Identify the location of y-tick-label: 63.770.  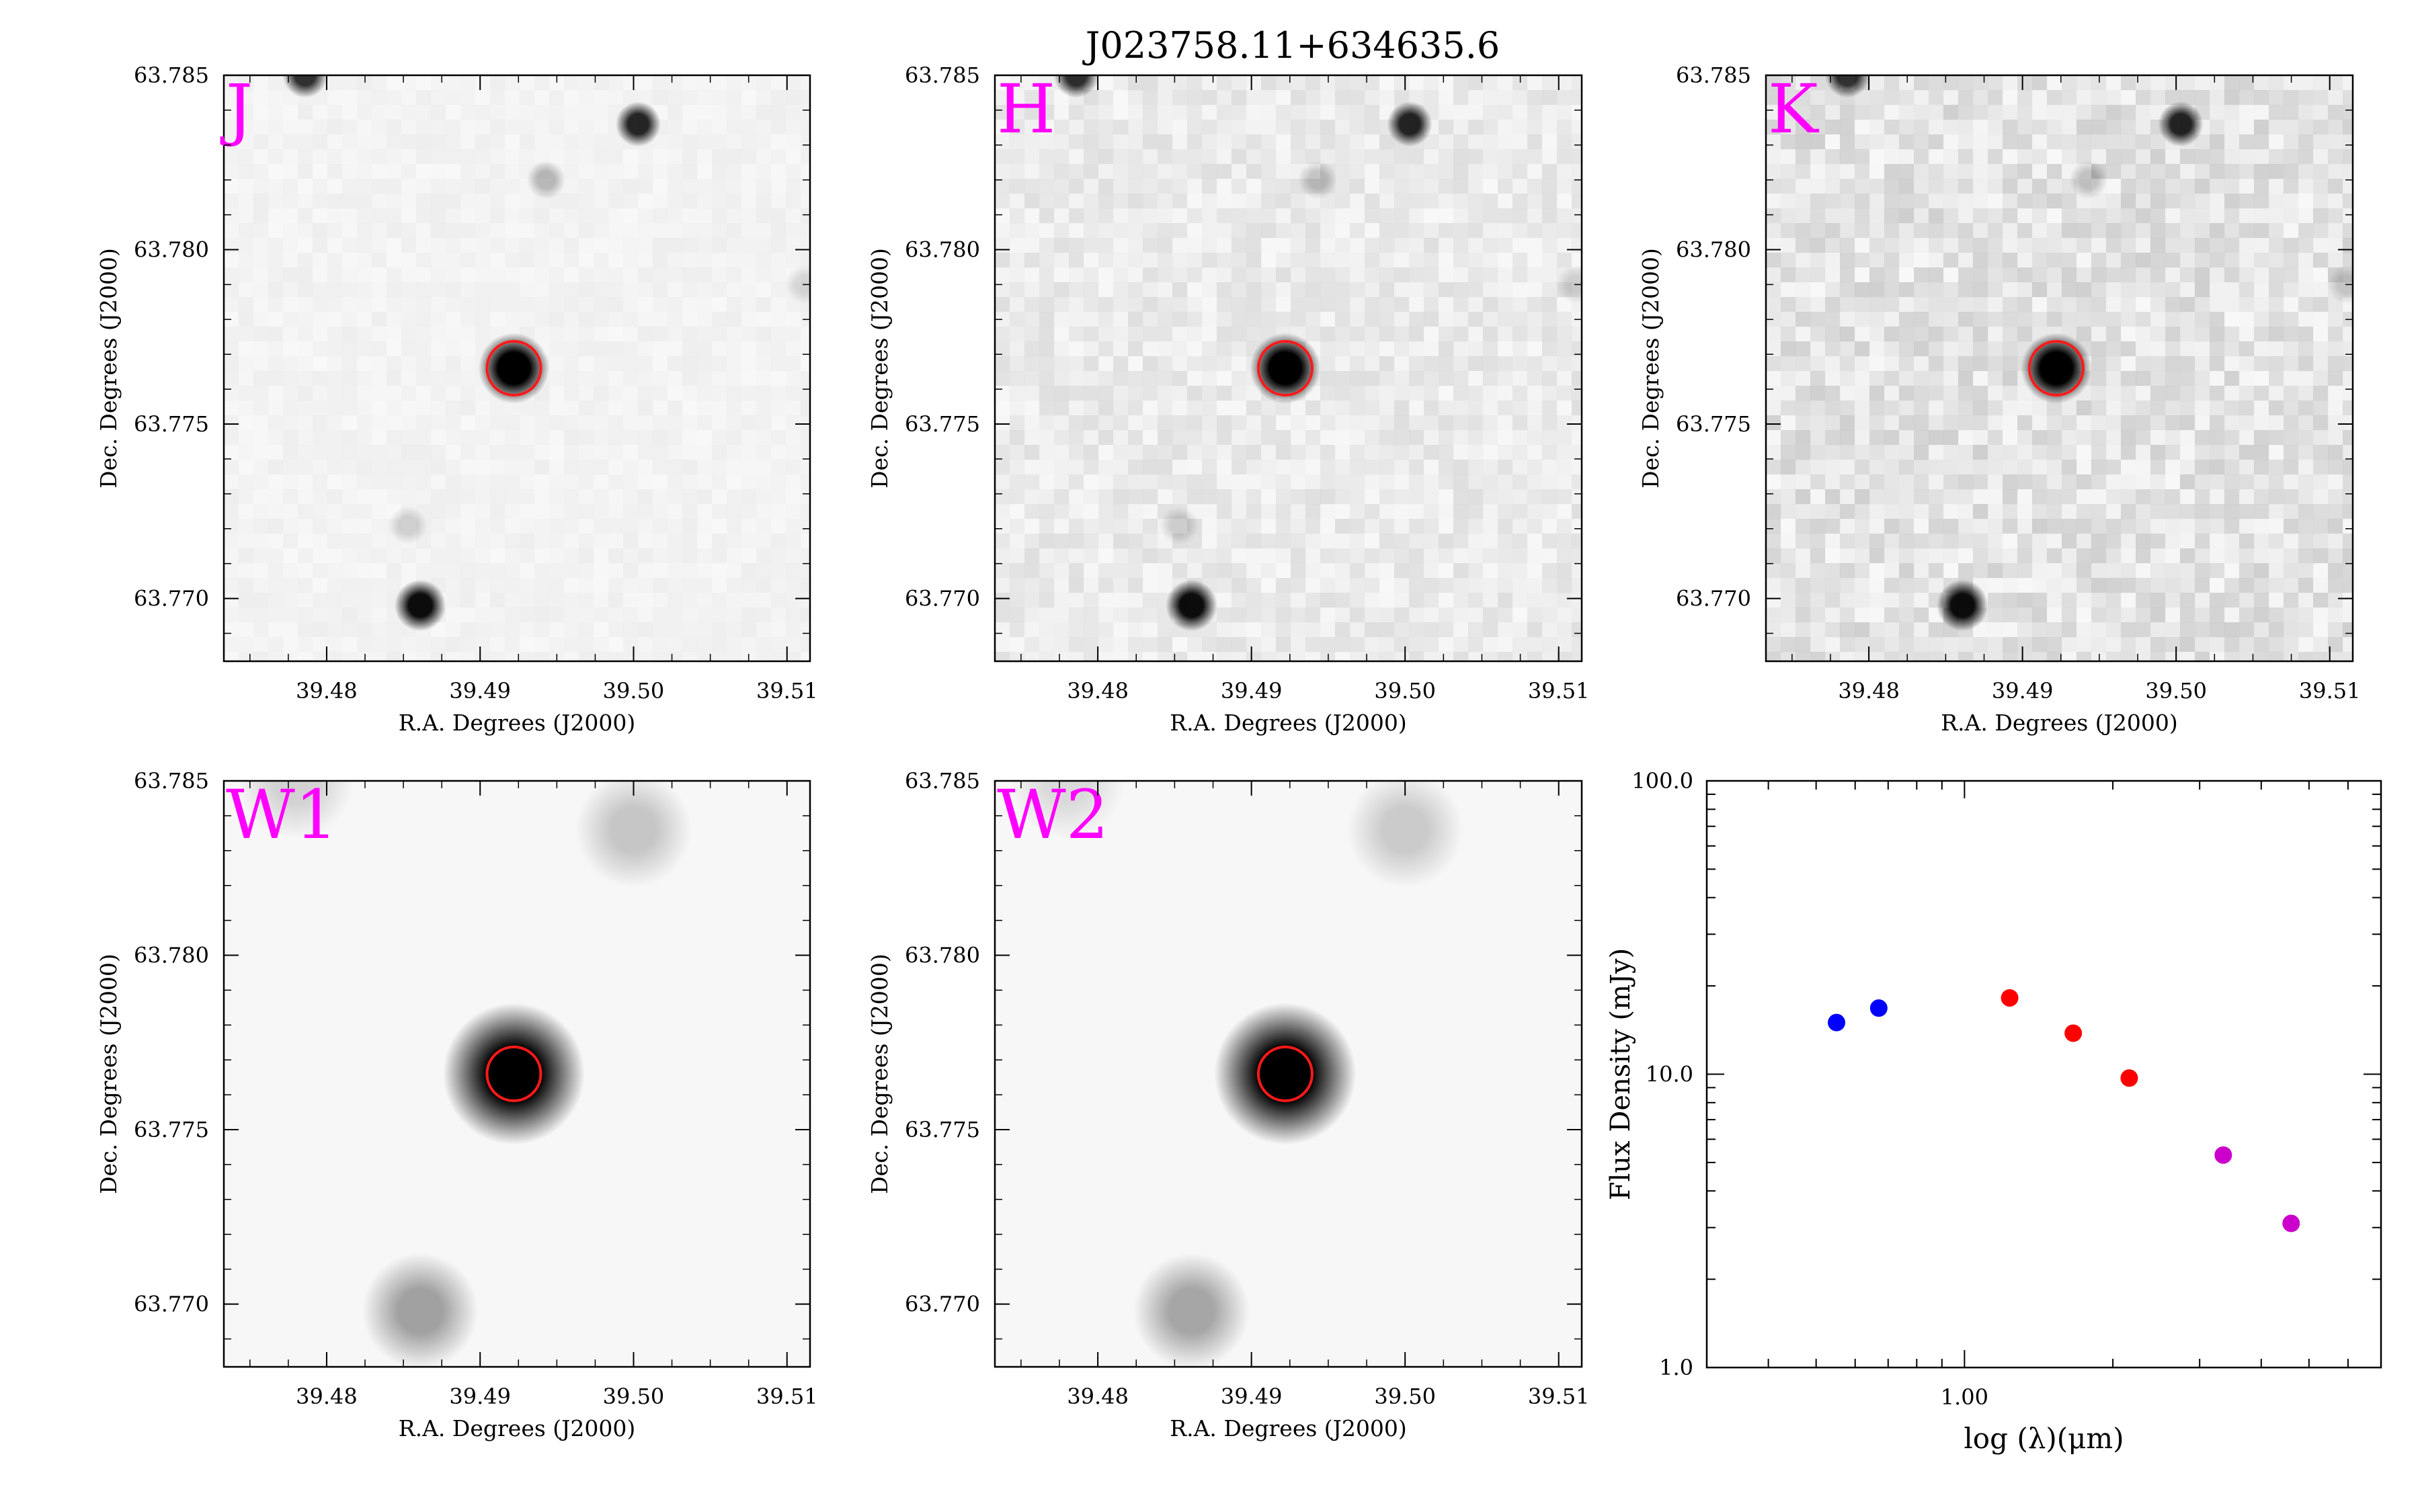
(171, 599).